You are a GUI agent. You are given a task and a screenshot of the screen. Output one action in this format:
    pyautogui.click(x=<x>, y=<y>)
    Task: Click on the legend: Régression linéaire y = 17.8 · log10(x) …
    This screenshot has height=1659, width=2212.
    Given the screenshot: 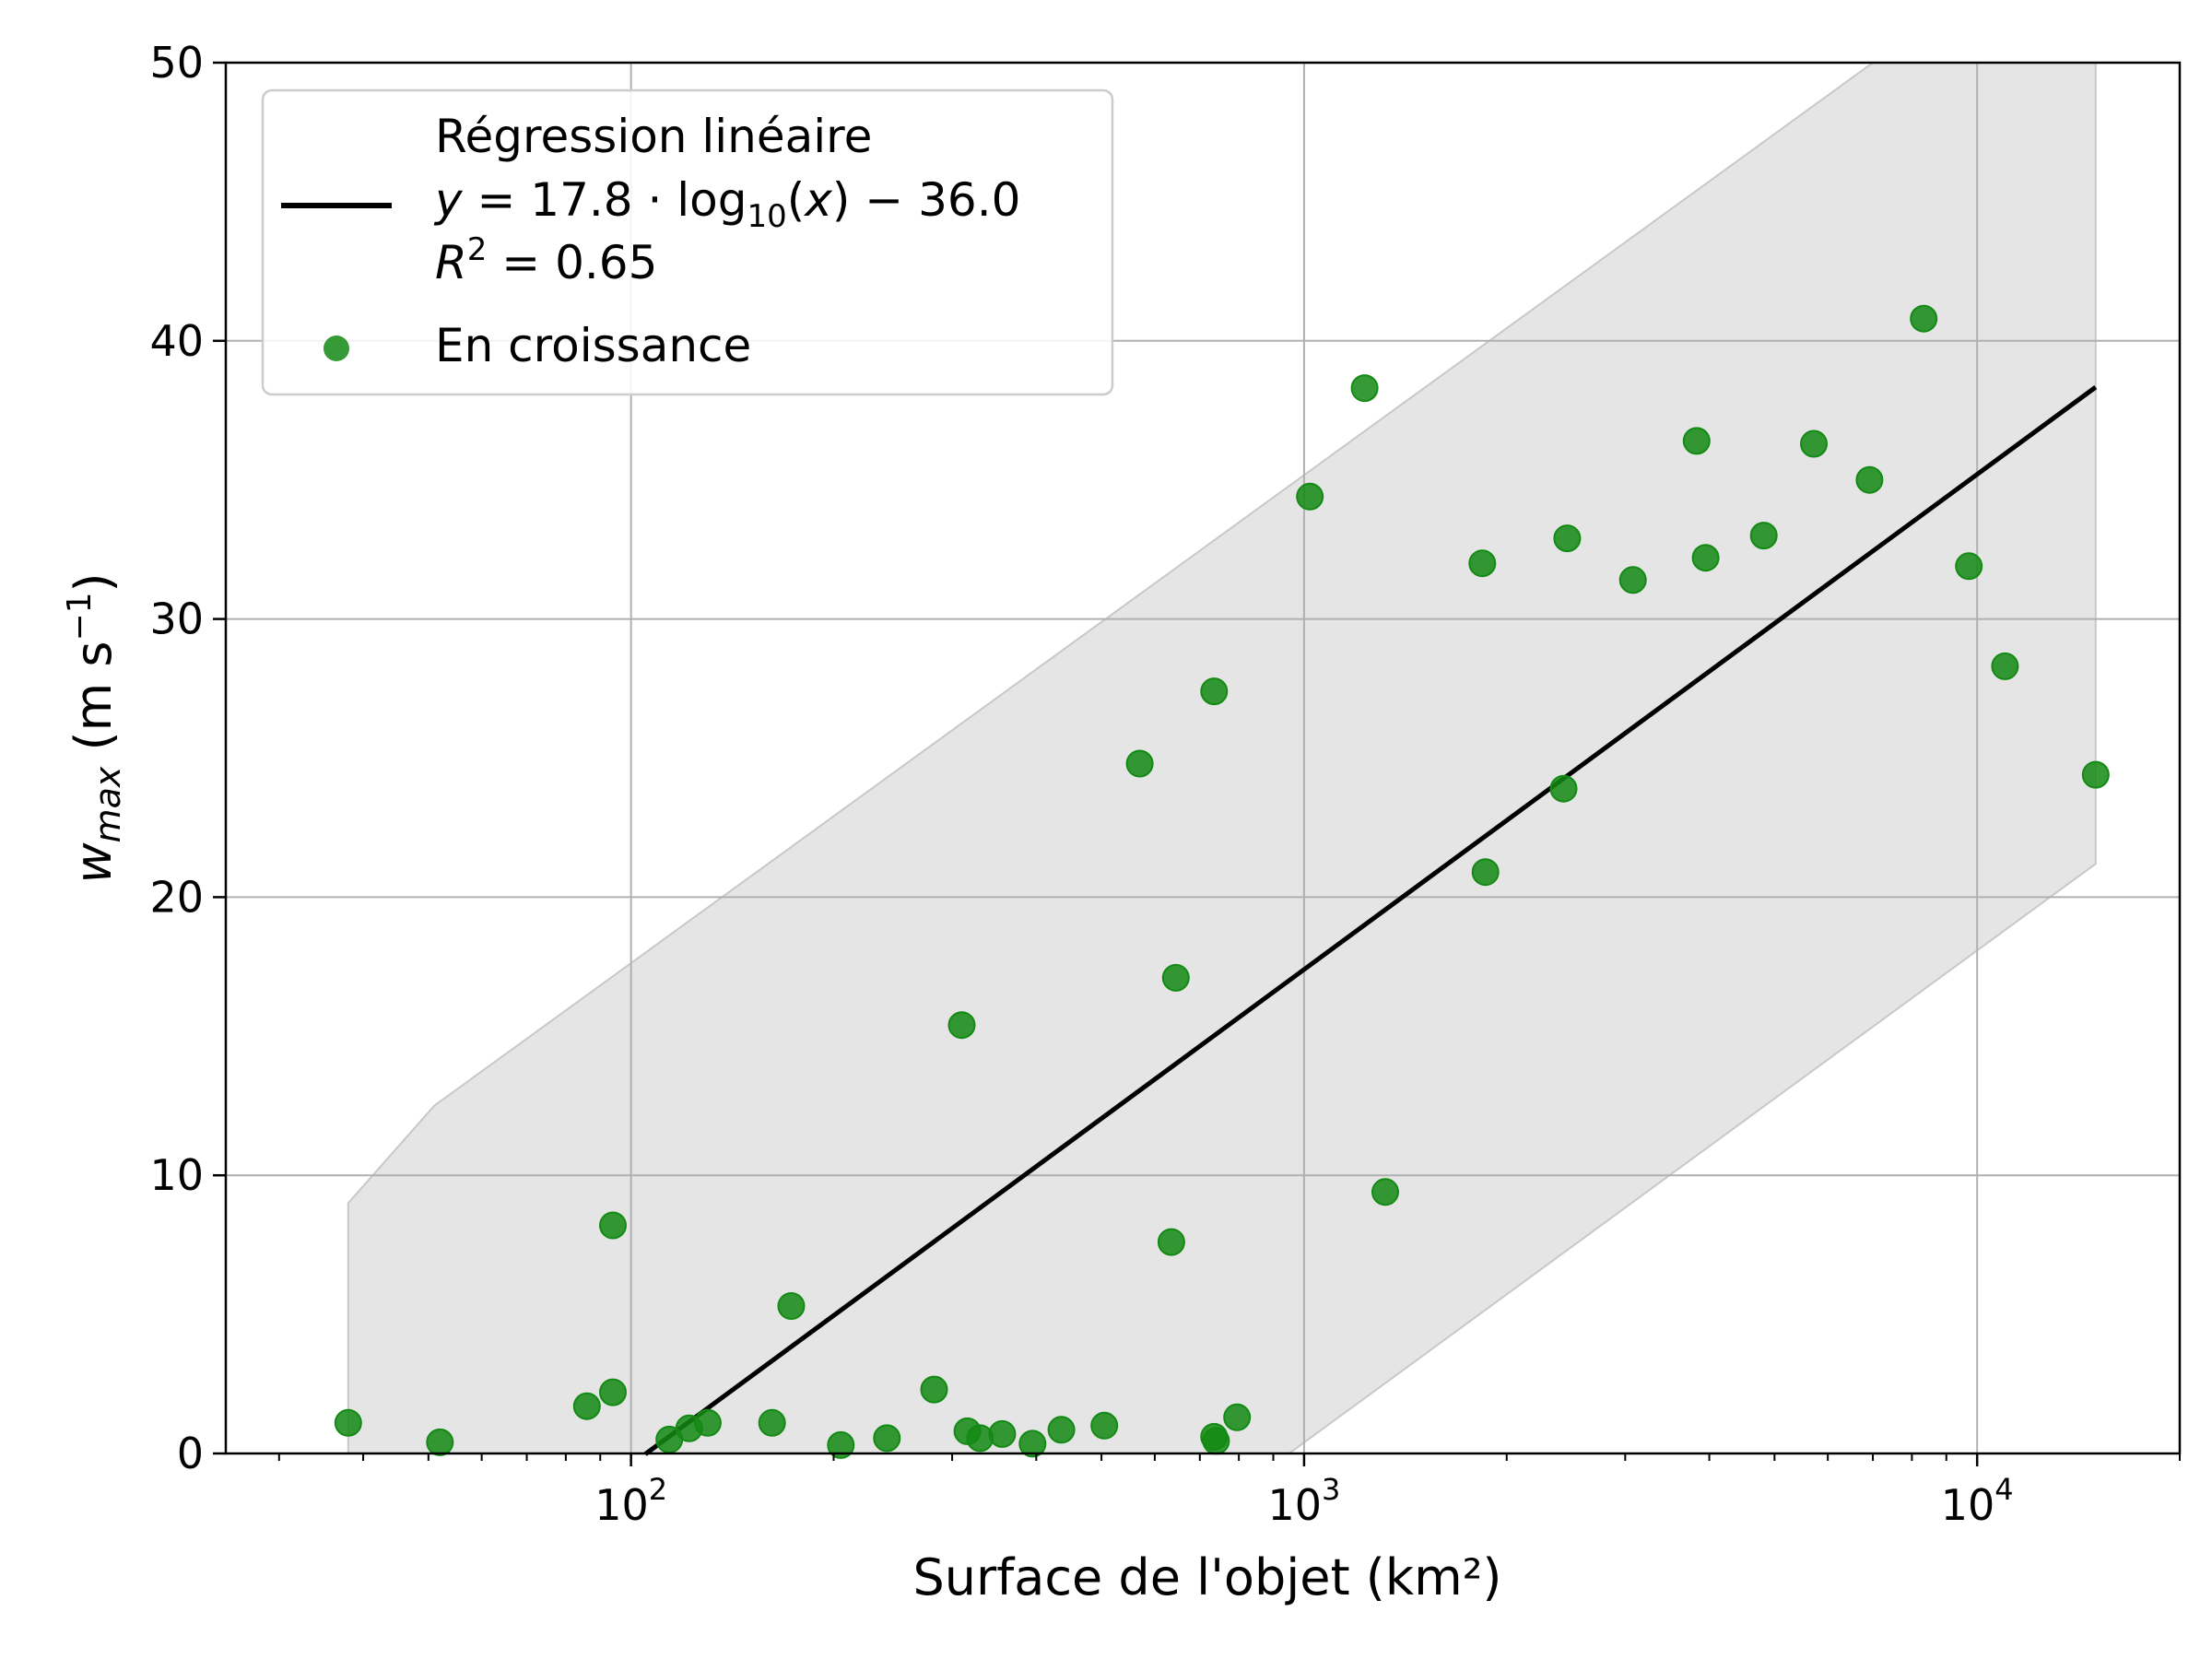 What is the action you would take?
    pyautogui.click(x=687, y=242)
    